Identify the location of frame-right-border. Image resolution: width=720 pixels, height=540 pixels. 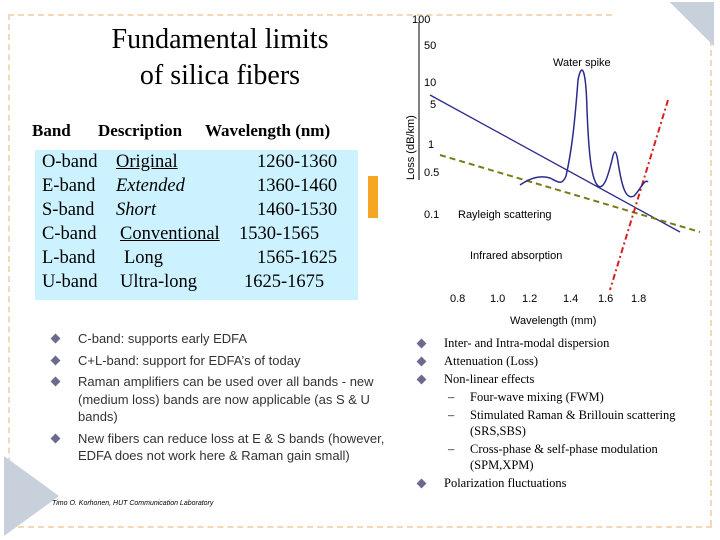
(711, 283).